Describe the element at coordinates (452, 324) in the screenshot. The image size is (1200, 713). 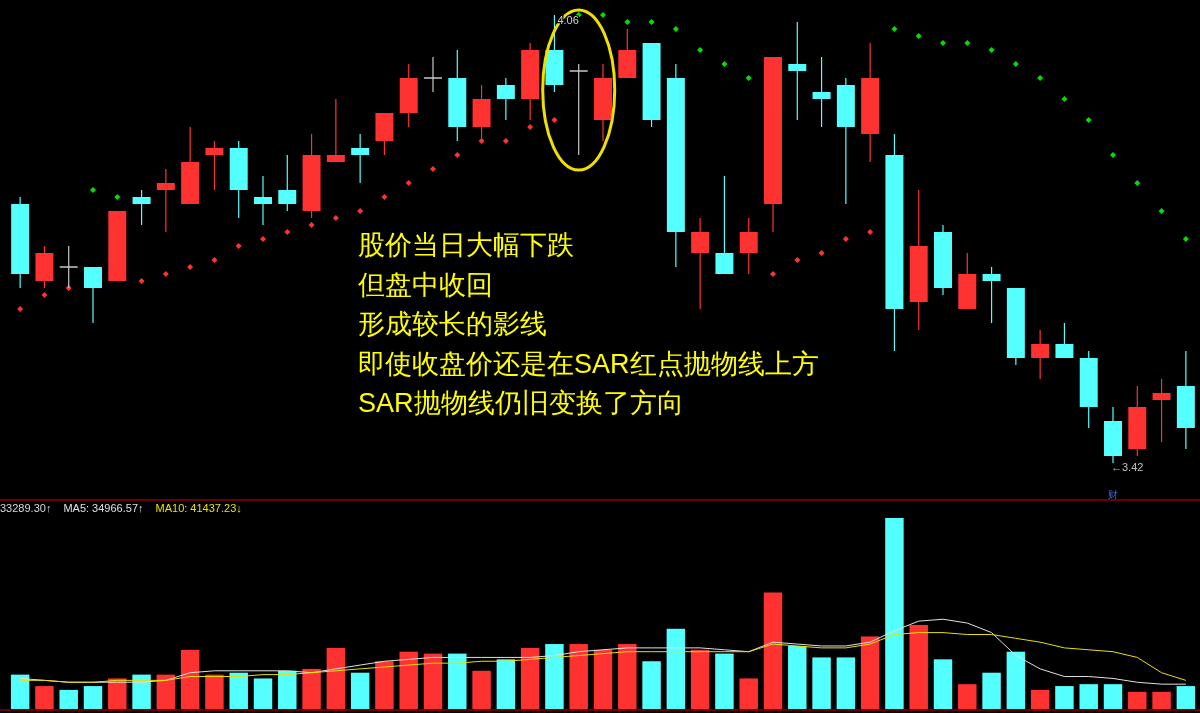
I see `annotation: 形成较长的影线` at that location.